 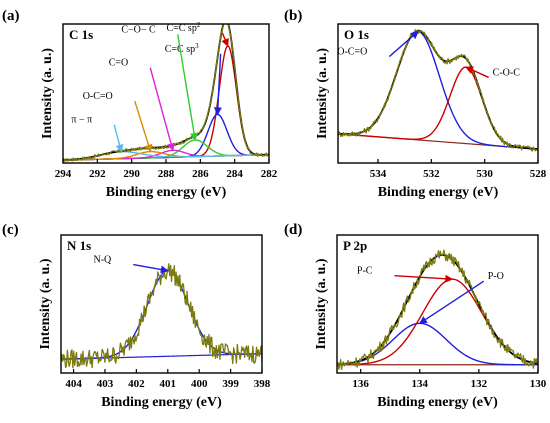 What do you see at coordinates (360, 384) in the screenshot?
I see `x-tick-label: 136` at bounding box center [360, 384].